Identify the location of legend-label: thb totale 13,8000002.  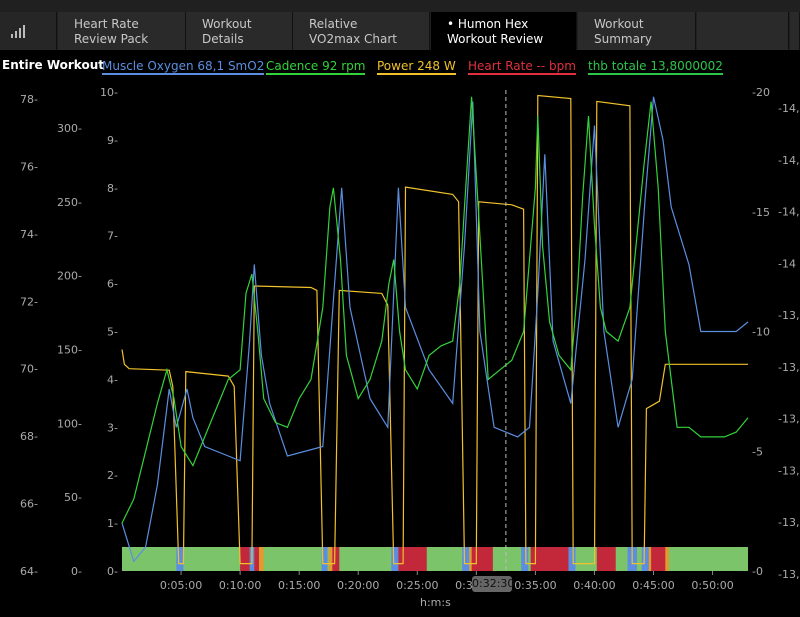
(655, 66).